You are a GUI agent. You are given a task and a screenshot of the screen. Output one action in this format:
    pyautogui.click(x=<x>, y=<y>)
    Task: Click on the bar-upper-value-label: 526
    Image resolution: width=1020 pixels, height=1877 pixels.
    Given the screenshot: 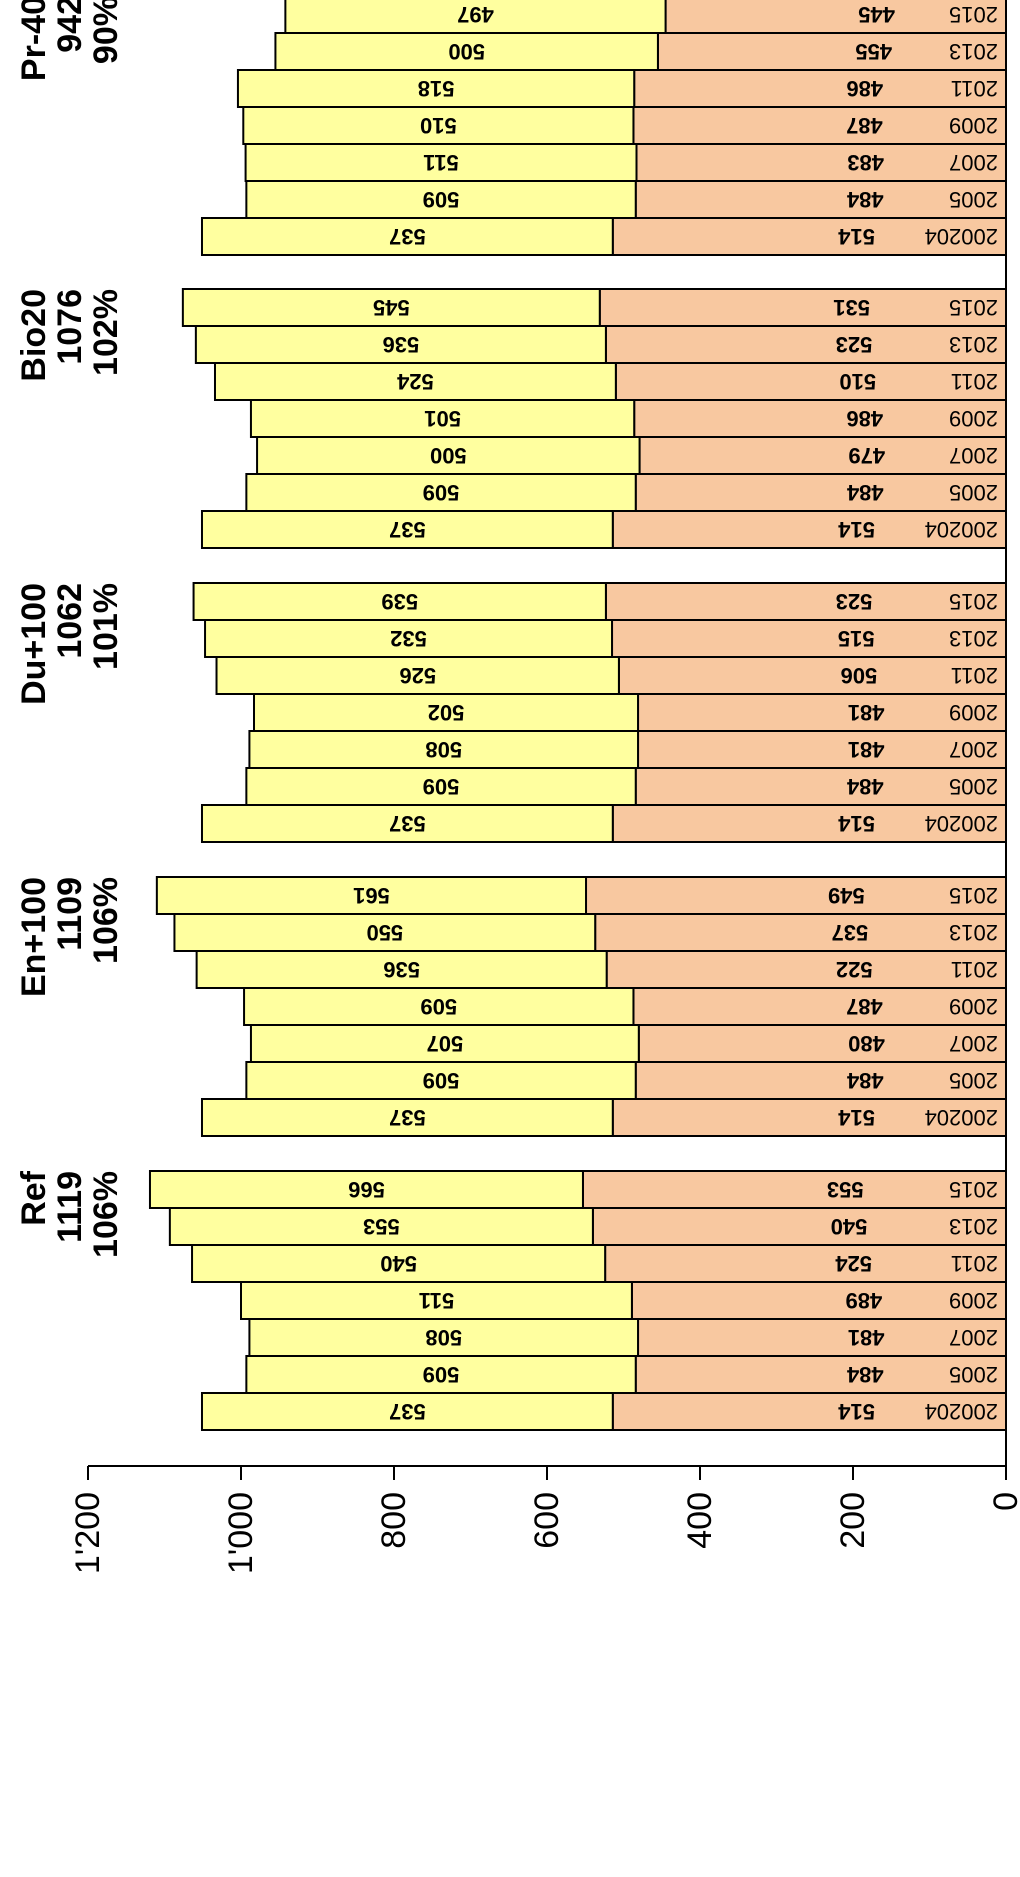 What is the action you would take?
    pyautogui.click(x=417, y=675)
    